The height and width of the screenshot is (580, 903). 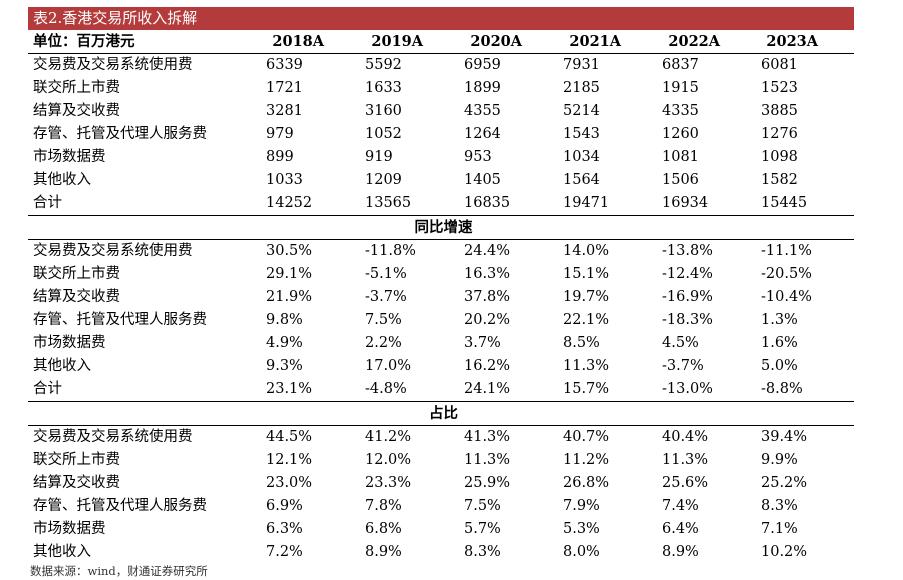 What do you see at coordinates (482, 65) in the screenshot?
I see `cell-value: 6959` at bounding box center [482, 65].